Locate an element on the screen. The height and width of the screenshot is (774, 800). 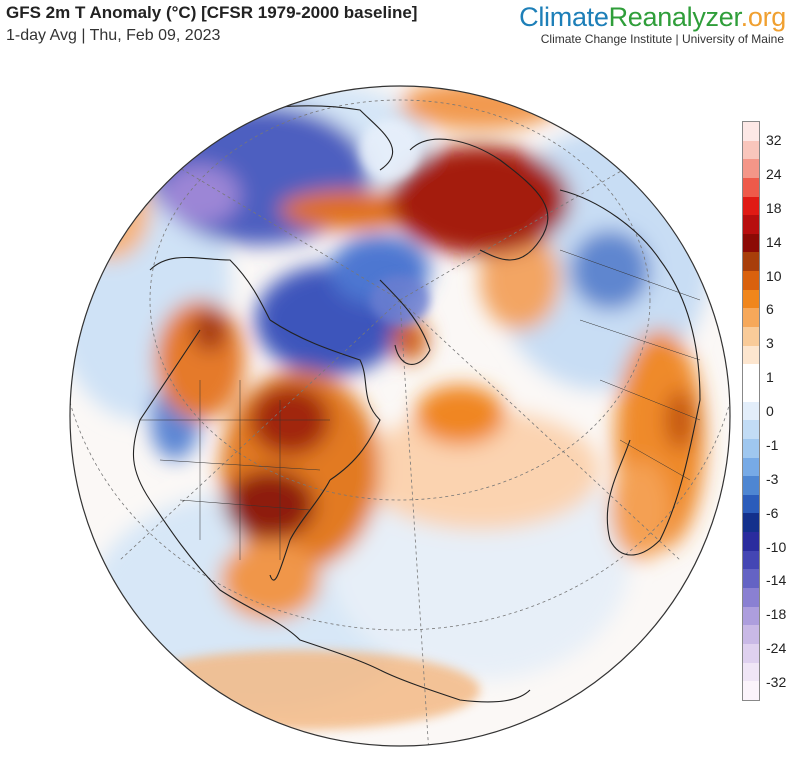
legend-tick-label: -6 is located at coordinates (772, 512).